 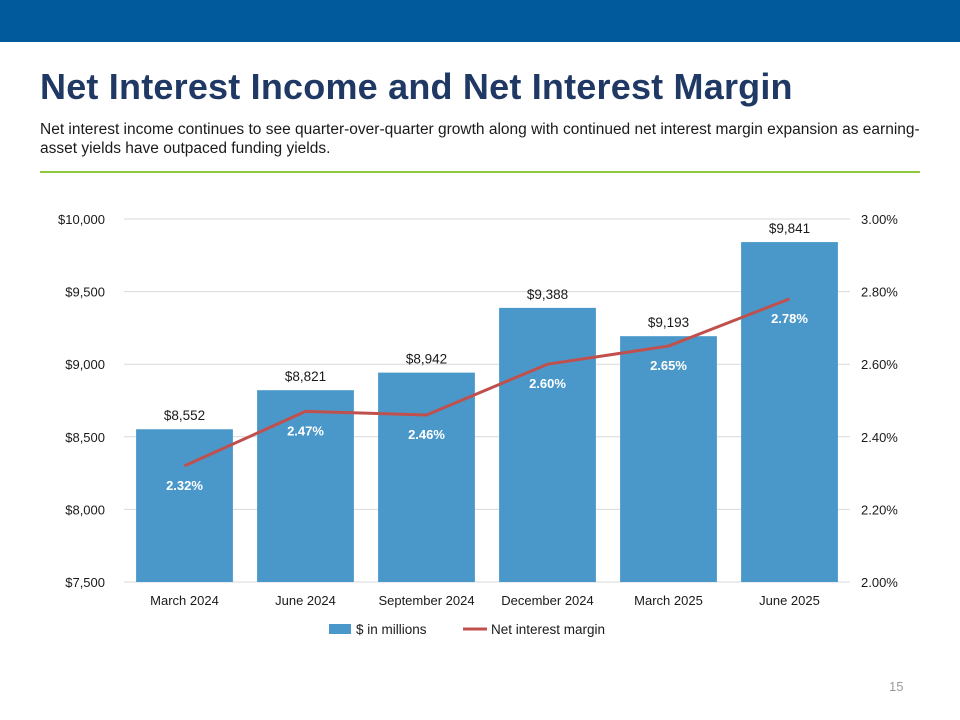 What do you see at coordinates (85, 437) in the screenshot?
I see `y-left-tick-label: $8,500` at bounding box center [85, 437].